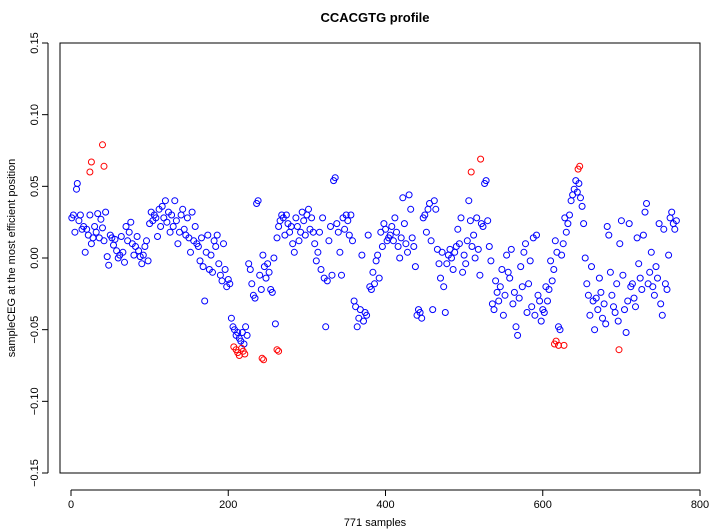 This screenshot has width=710, height=530. Describe the element at coordinates (35, 186) in the screenshot. I see `y-tick-label: 0.05` at that location.